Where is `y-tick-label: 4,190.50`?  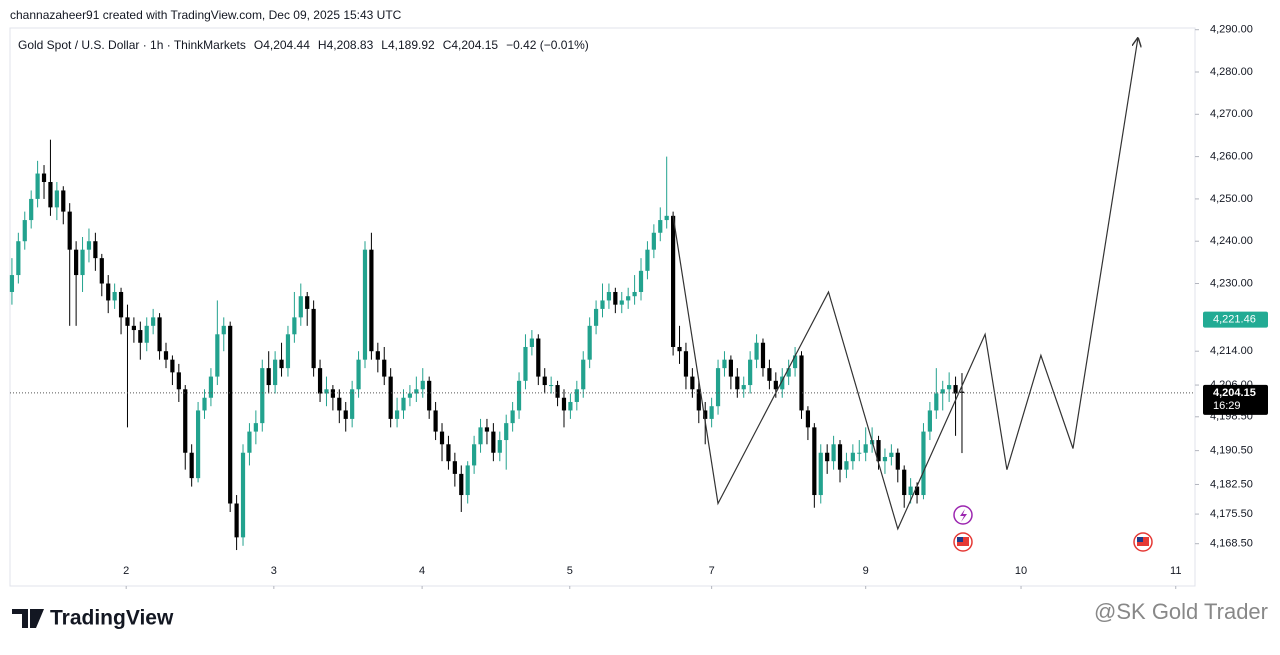 y-tick-label: 4,190.50 is located at coordinates (1231, 451).